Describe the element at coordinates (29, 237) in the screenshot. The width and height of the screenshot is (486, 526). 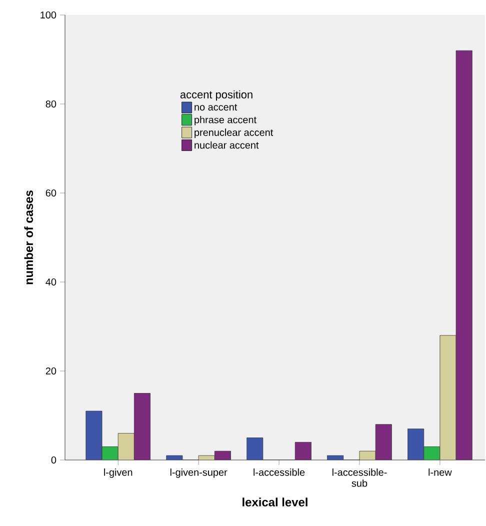
I see `y-axis-title: number of cases` at that location.